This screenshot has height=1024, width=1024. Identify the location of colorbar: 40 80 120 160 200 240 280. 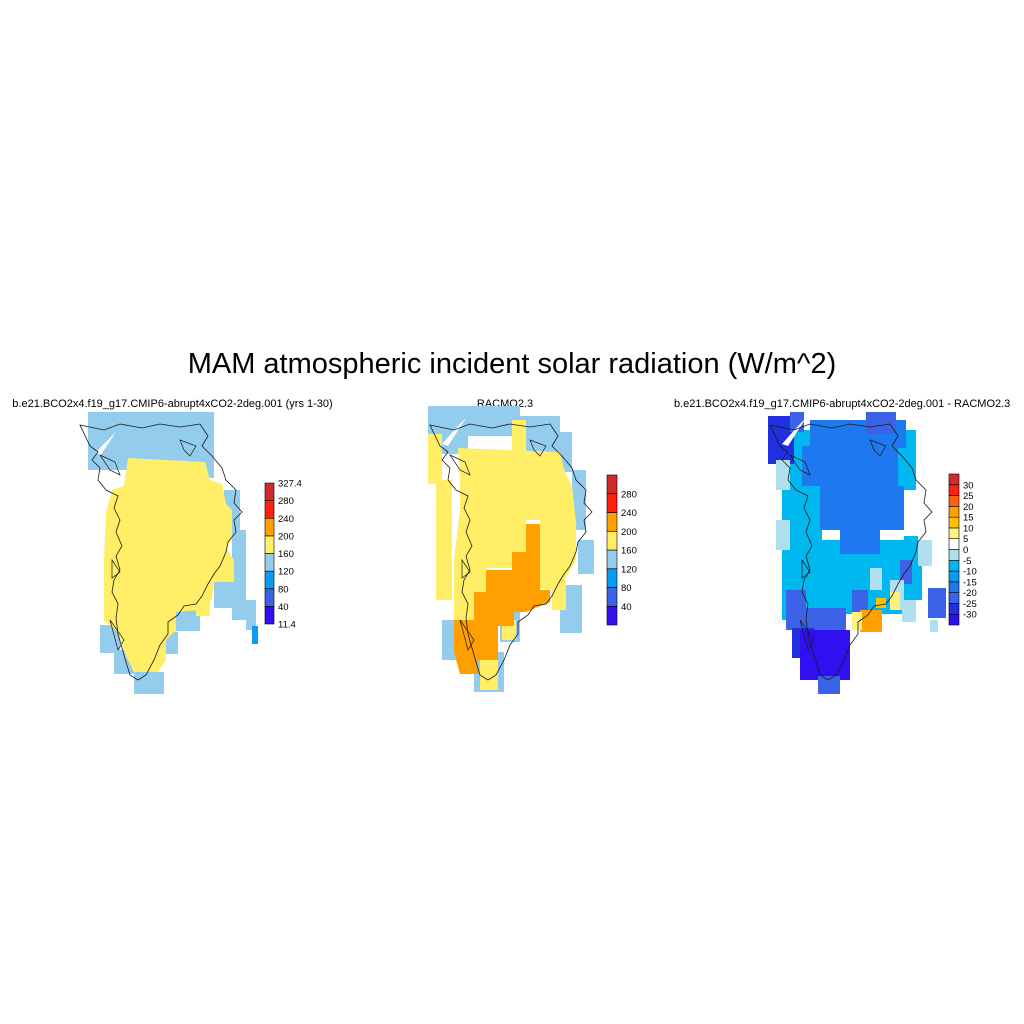
(621, 550).